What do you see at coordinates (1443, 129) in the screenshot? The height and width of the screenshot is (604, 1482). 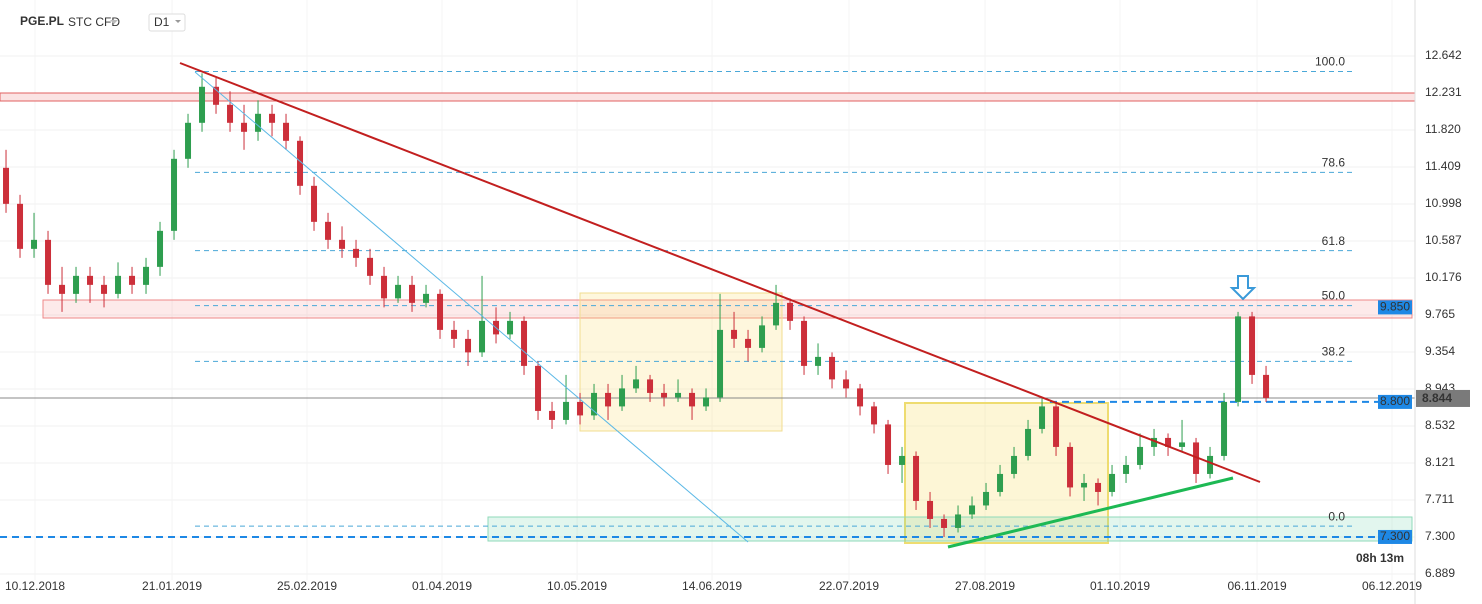 I see `y-tick-label: 11.820` at bounding box center [1443, 129].